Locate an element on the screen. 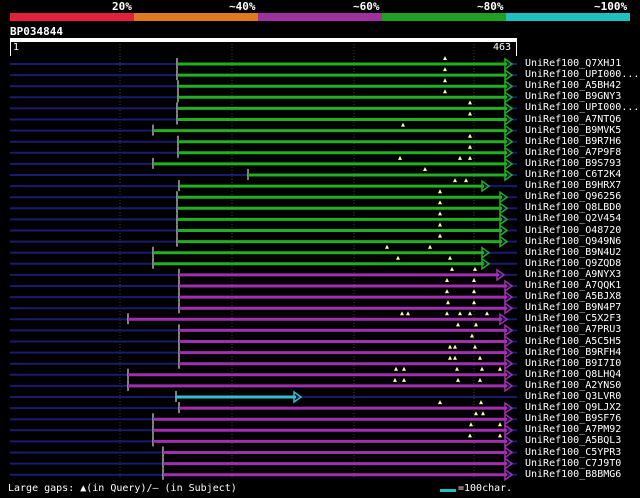 The width and height of the screenshot is (640, 498). hit-label: UniRef100_A9NYX3 is located at coordinates (573, 274).